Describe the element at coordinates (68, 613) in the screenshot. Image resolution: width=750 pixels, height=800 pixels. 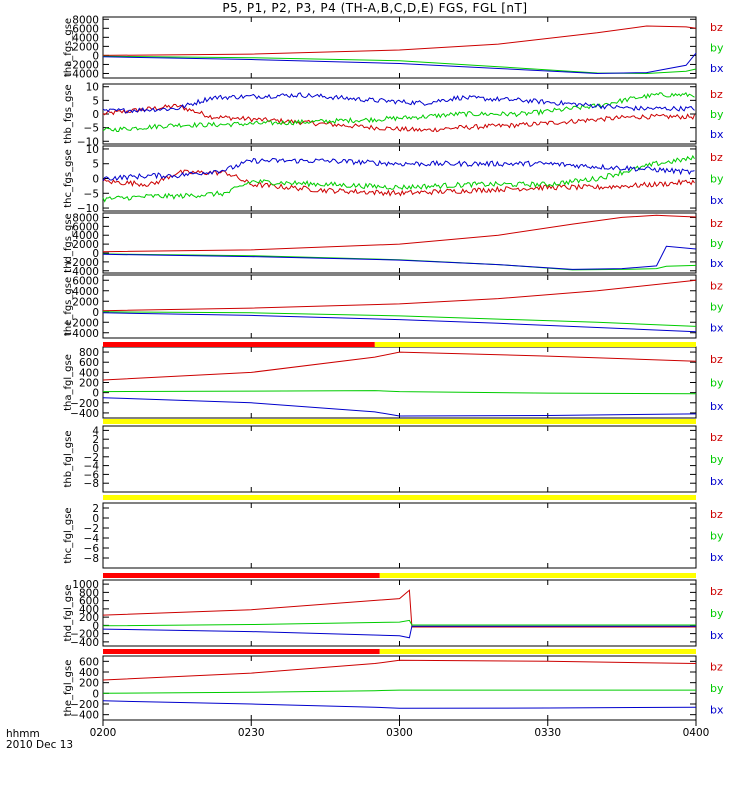
I see `panel-ylabel: thd_fgl_gse` at that location.